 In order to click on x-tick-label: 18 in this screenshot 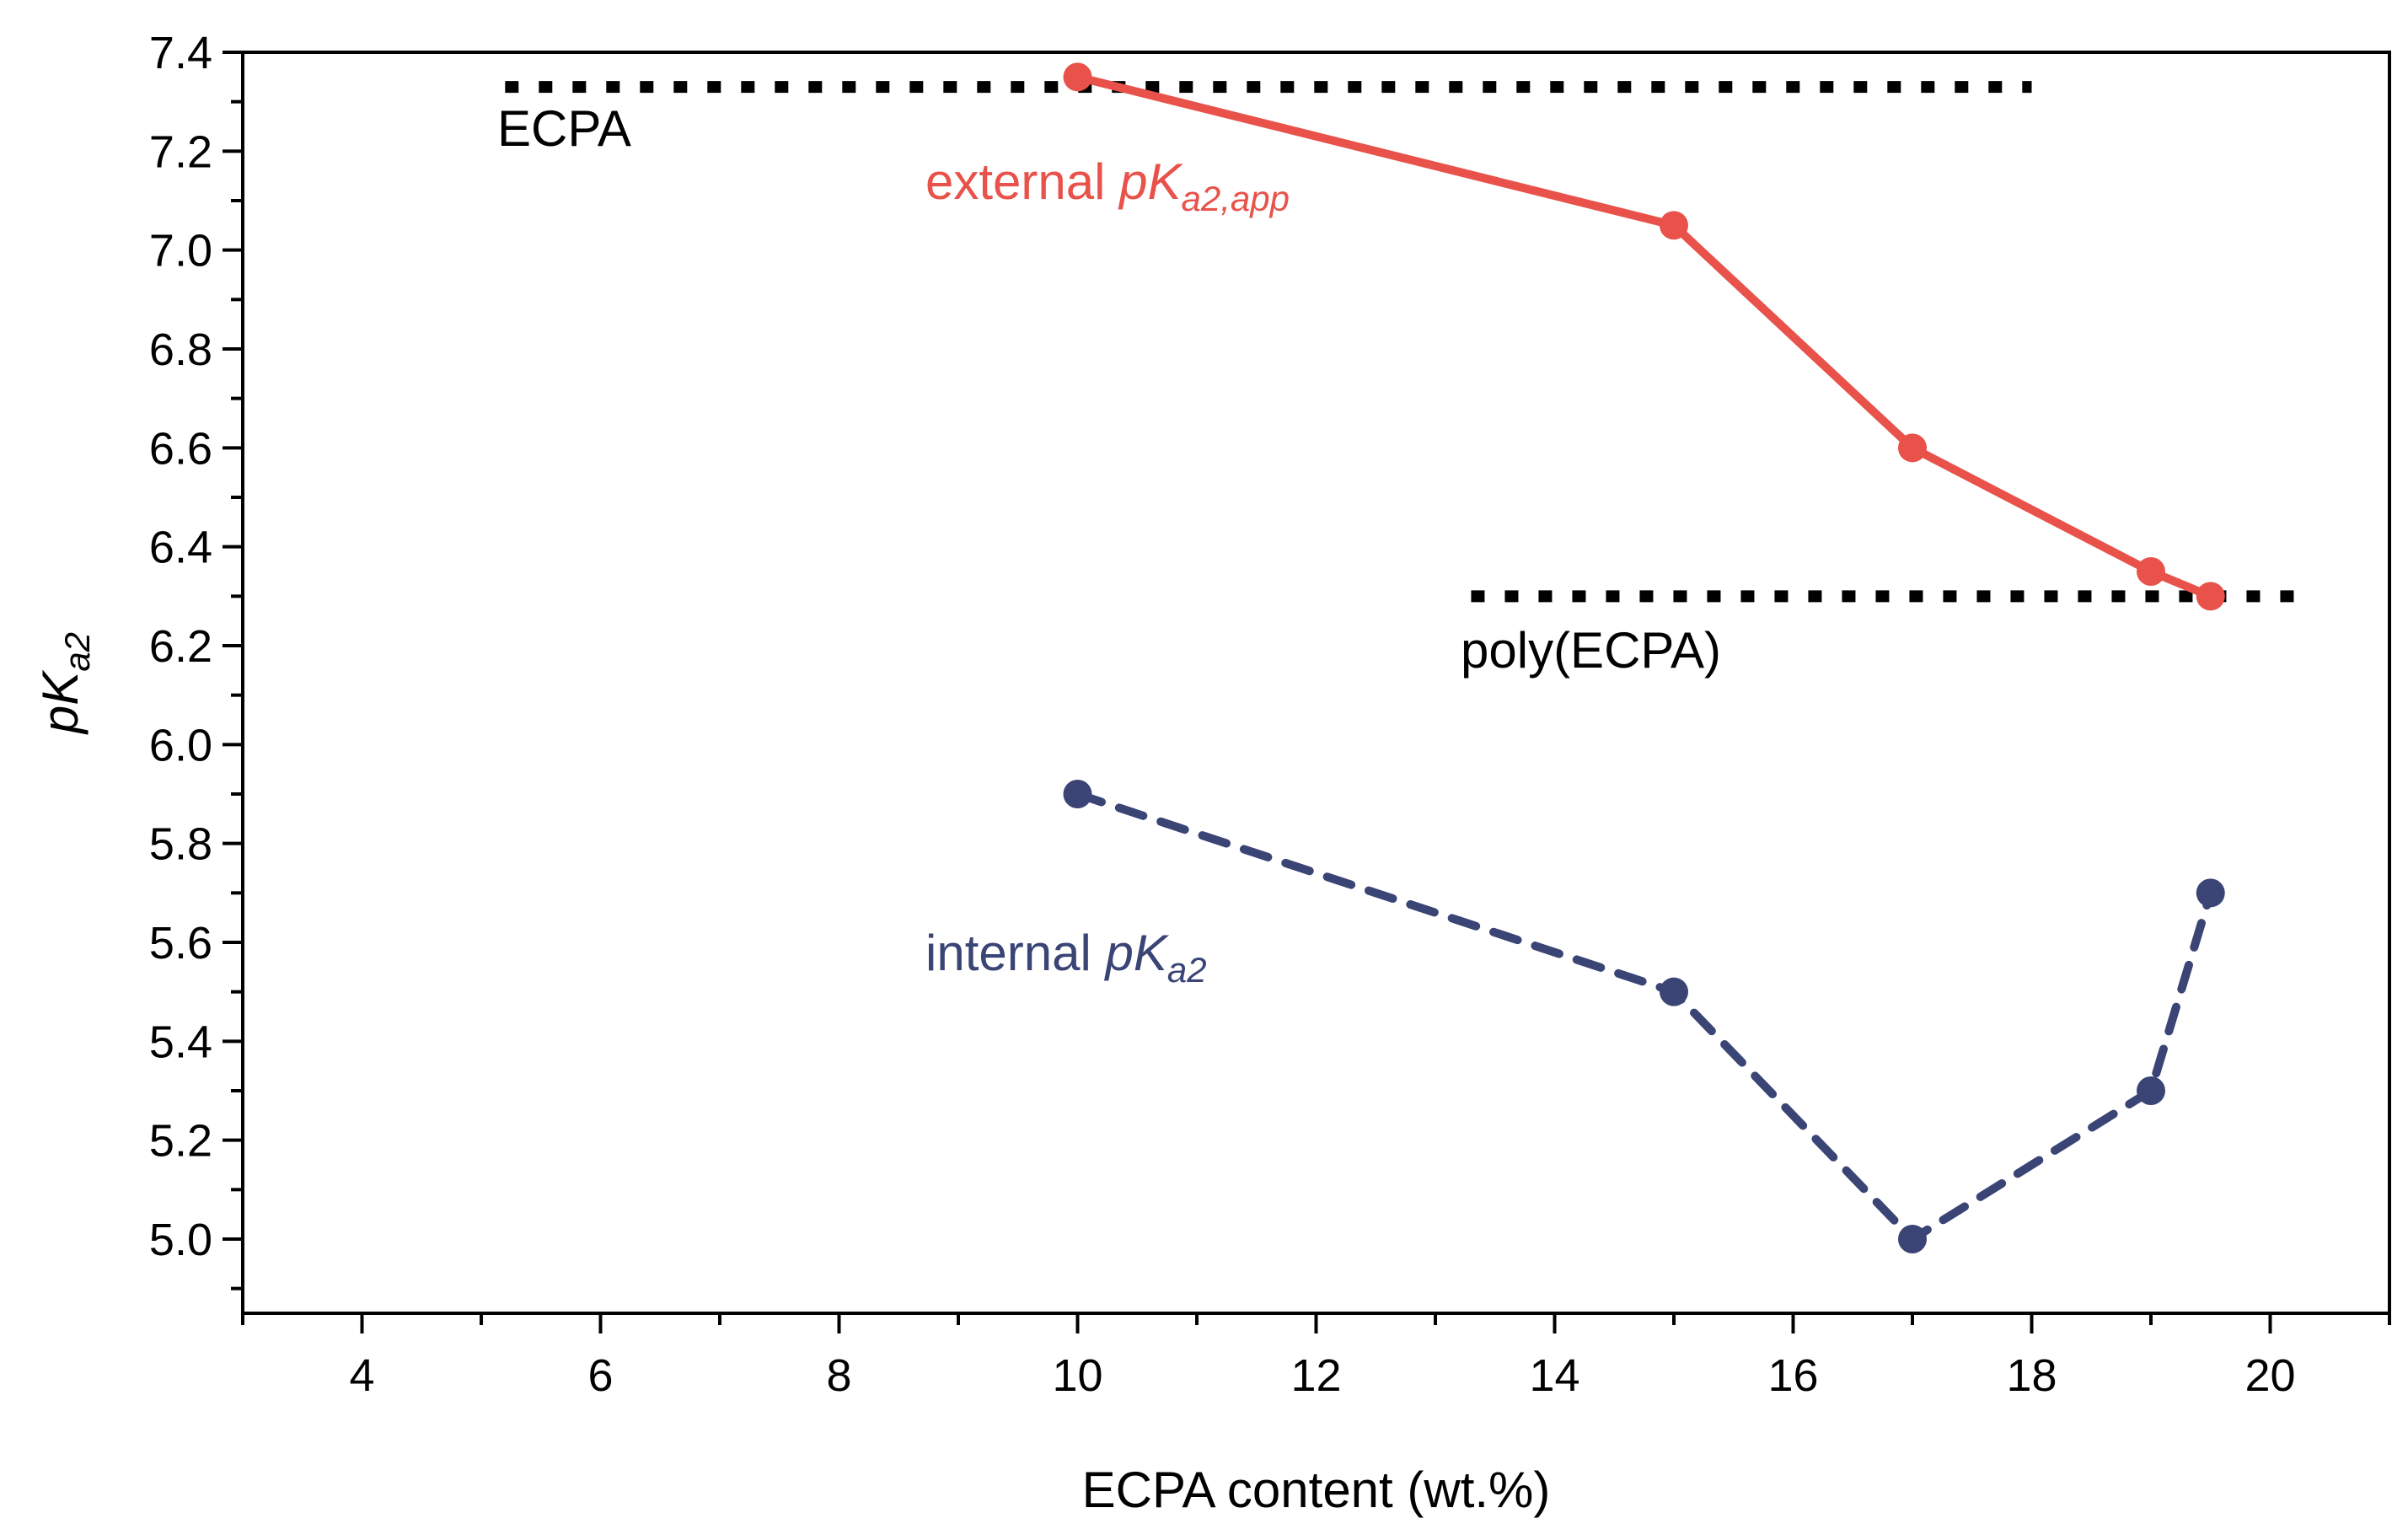, I will do `click(2032, 1375)`.